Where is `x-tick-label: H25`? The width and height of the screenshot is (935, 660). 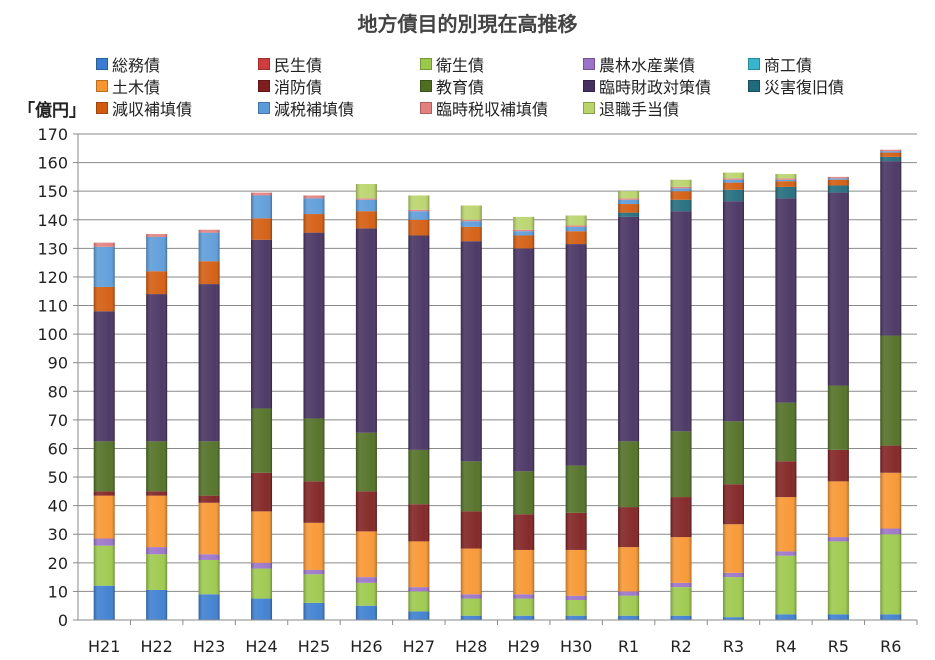 x-tick-label: H25 is located at coordinates (314, 646).